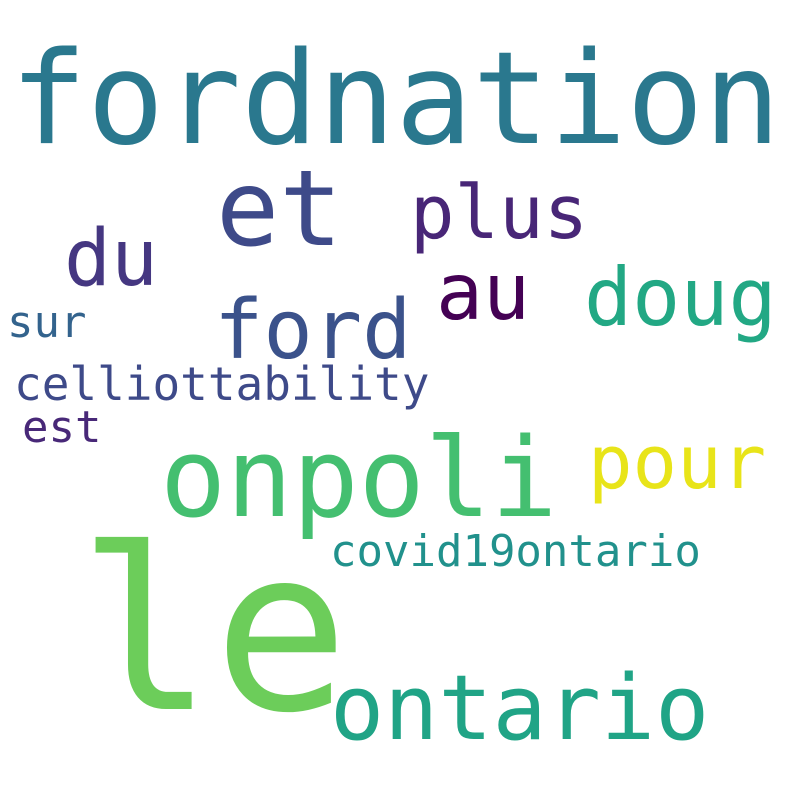  I want to click on word-doug: doug, so click(680, 297).